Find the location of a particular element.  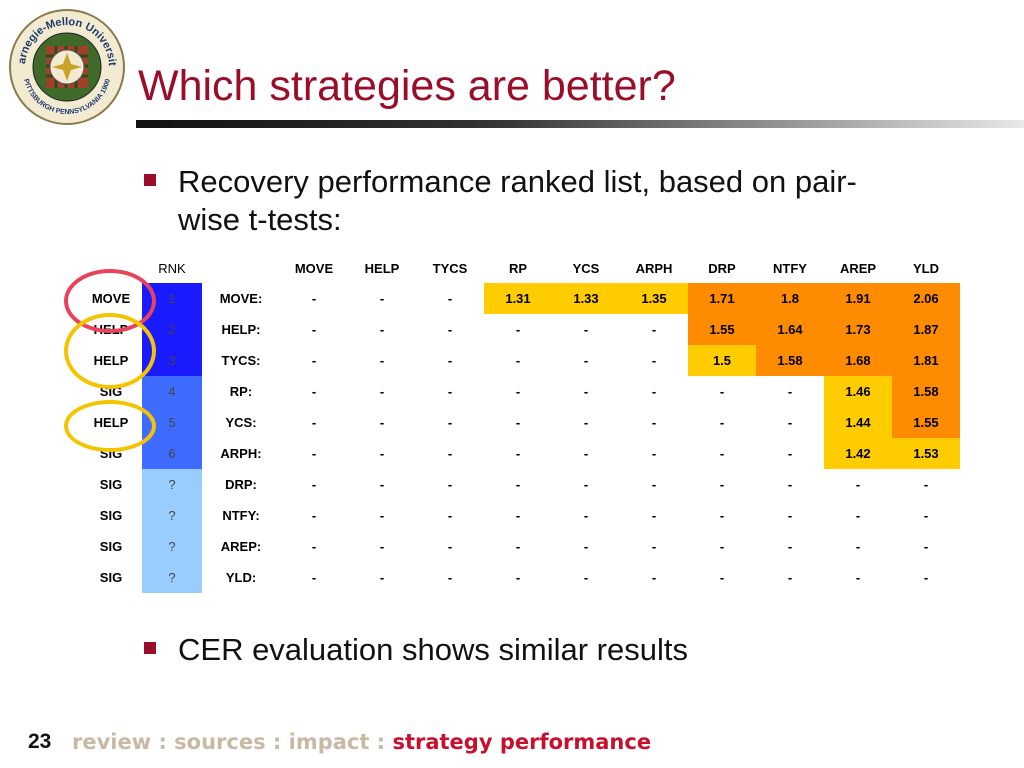

row-category-label: MOVE is located at coordinates (111, 298).